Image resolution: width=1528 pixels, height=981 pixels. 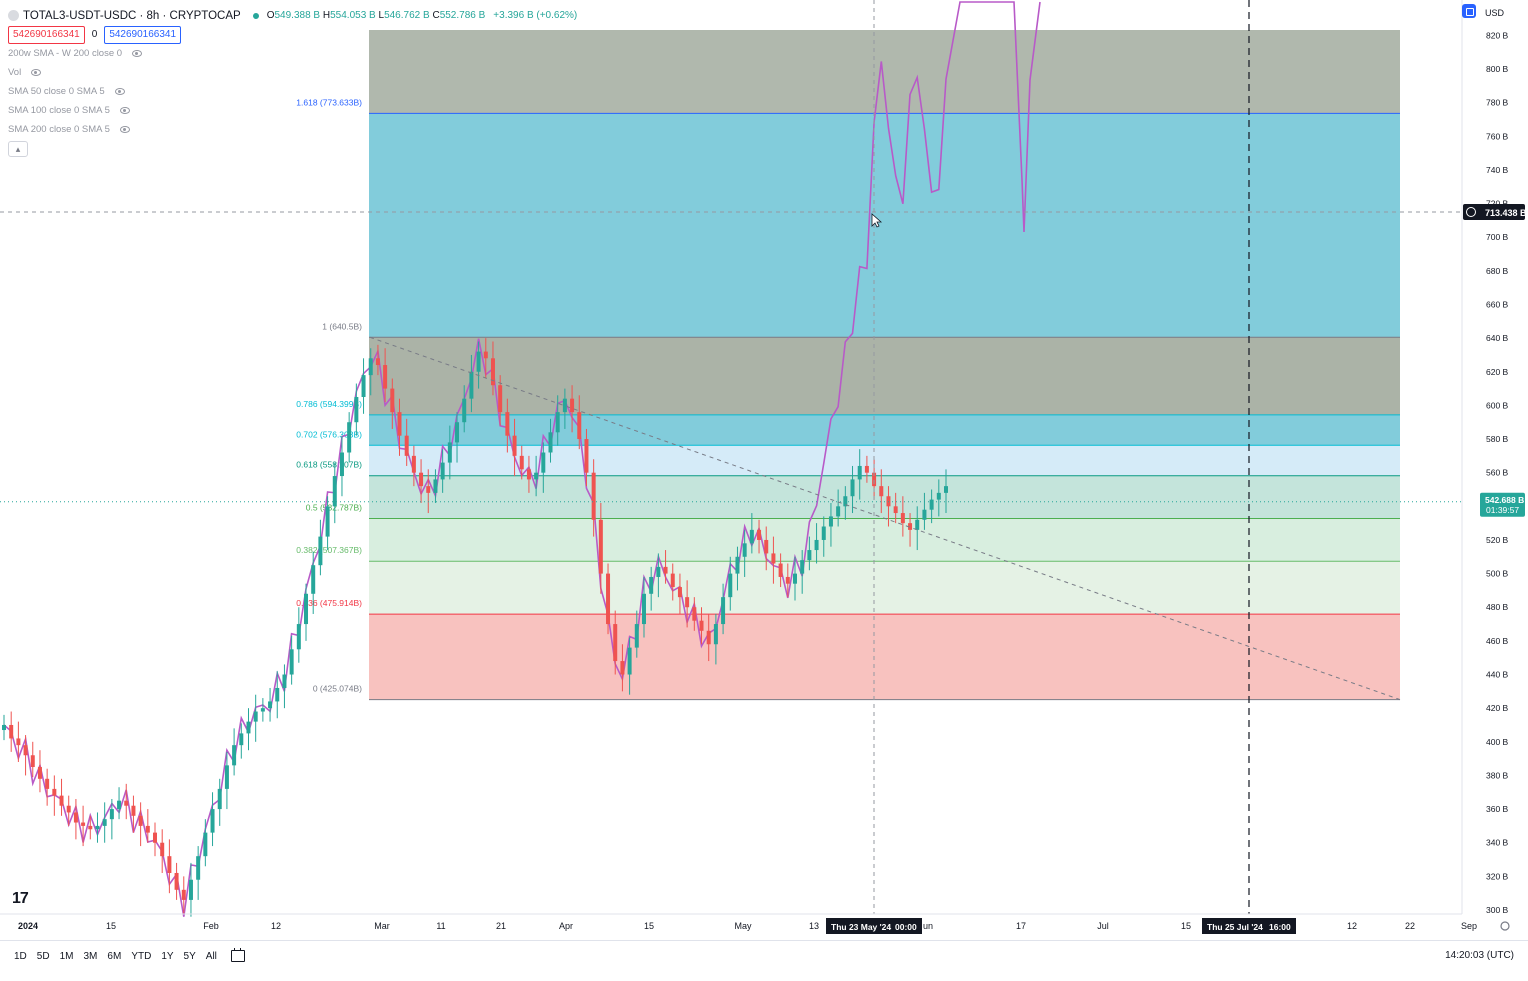 What do you see at coordinates (1469, 11) in the screenshot?
I see `currency-icon` at bounding box center [1469, 11].